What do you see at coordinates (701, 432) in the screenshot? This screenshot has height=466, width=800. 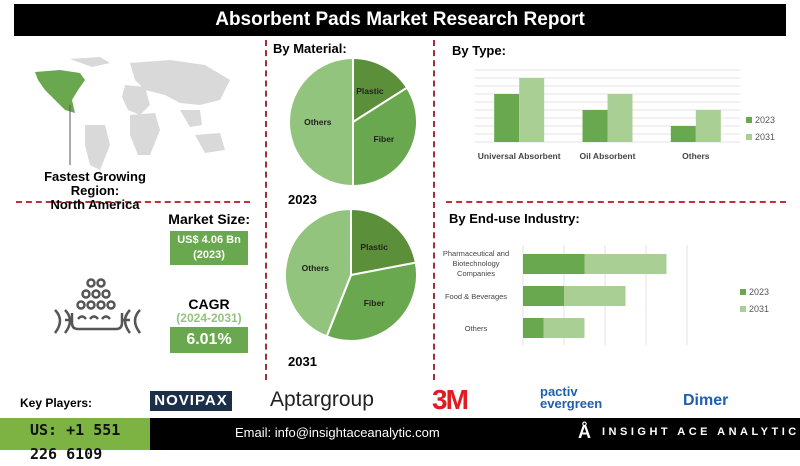 I see `brand-name: INSIGHT ACE ANALYTIC` at bounding box center [701, 432].